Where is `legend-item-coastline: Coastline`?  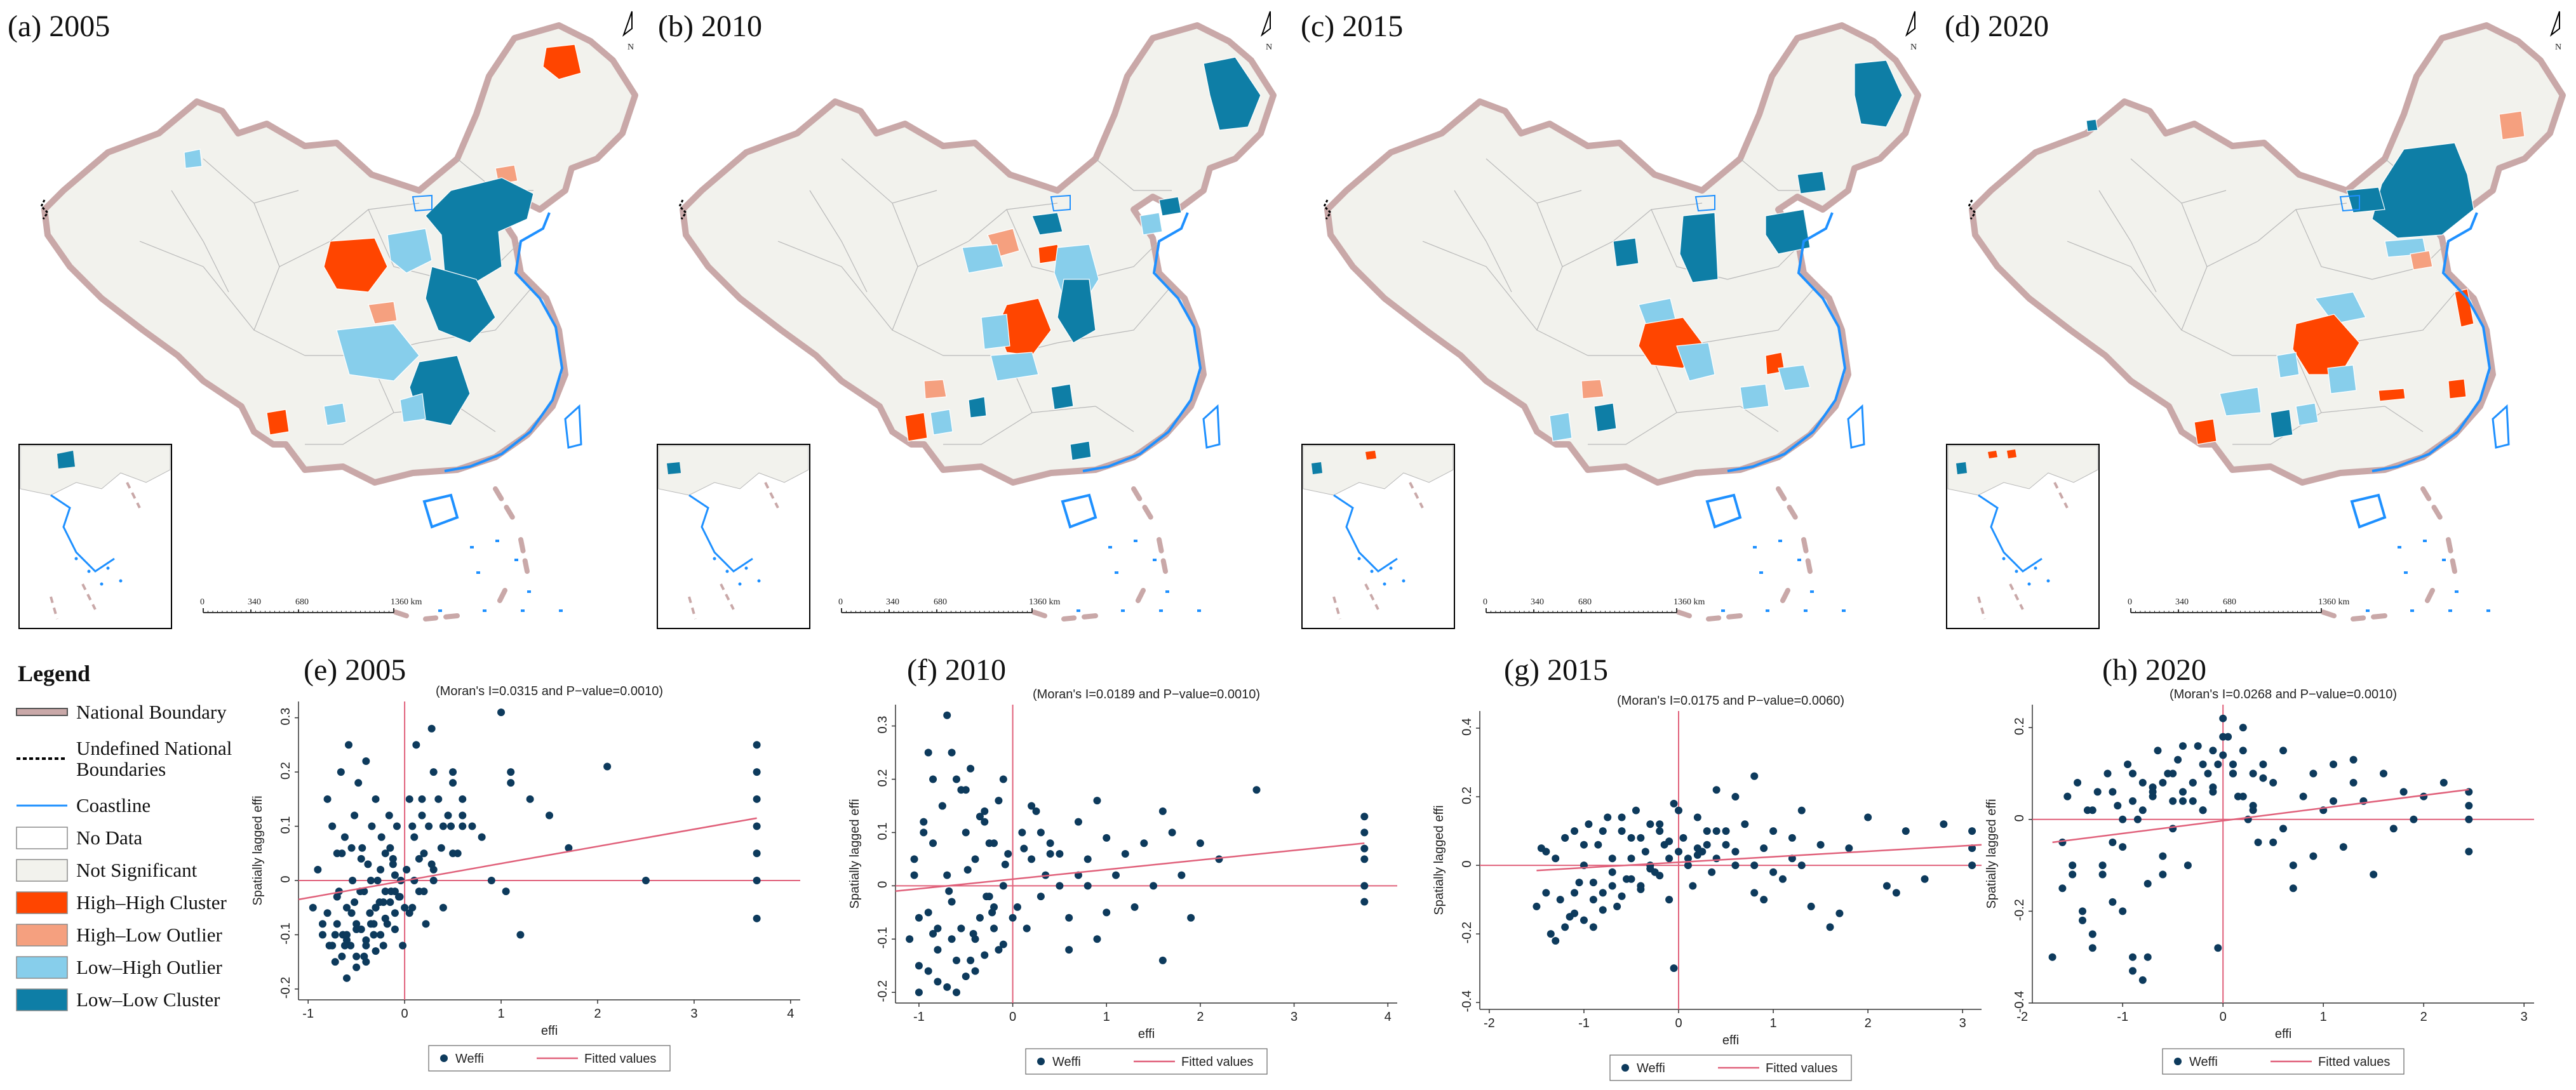 legend-item-coastline: Coastline is located at coordinates (150, 805).